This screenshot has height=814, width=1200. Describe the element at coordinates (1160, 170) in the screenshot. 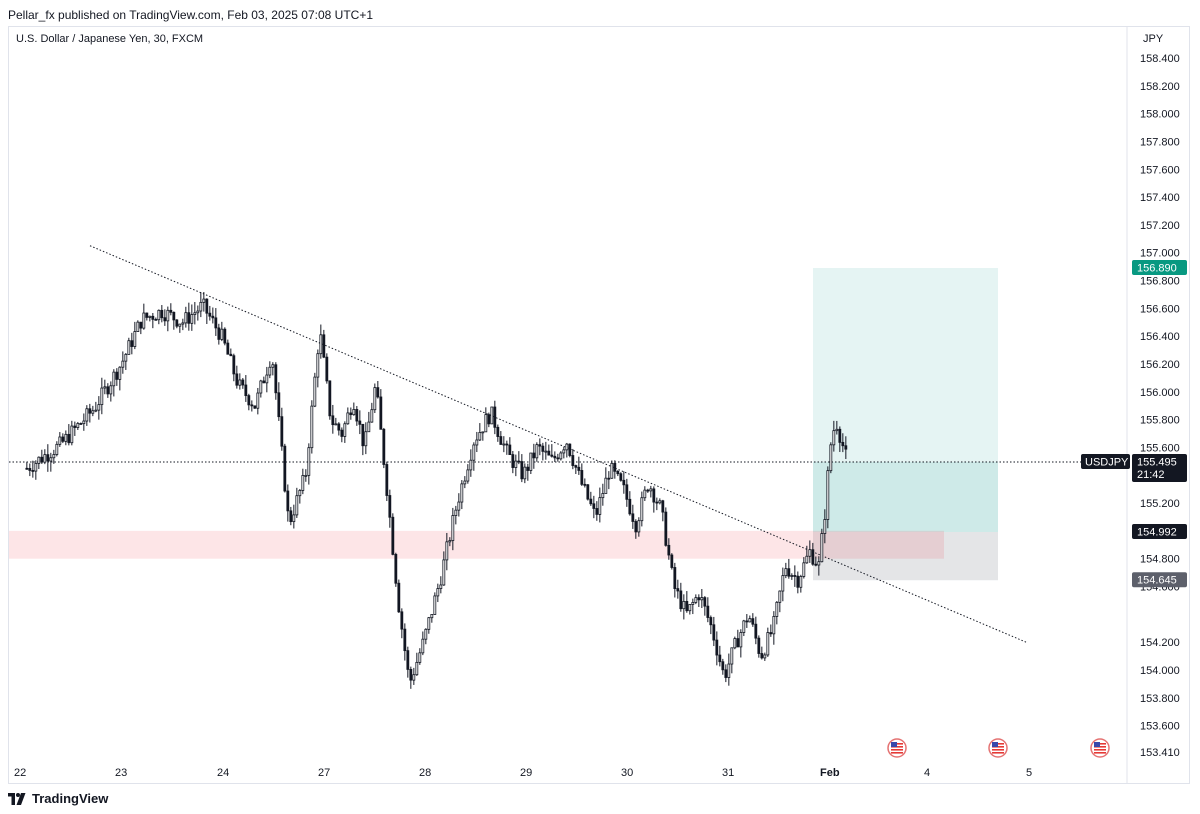

I see `y-tick-label: 157.600` at that location.